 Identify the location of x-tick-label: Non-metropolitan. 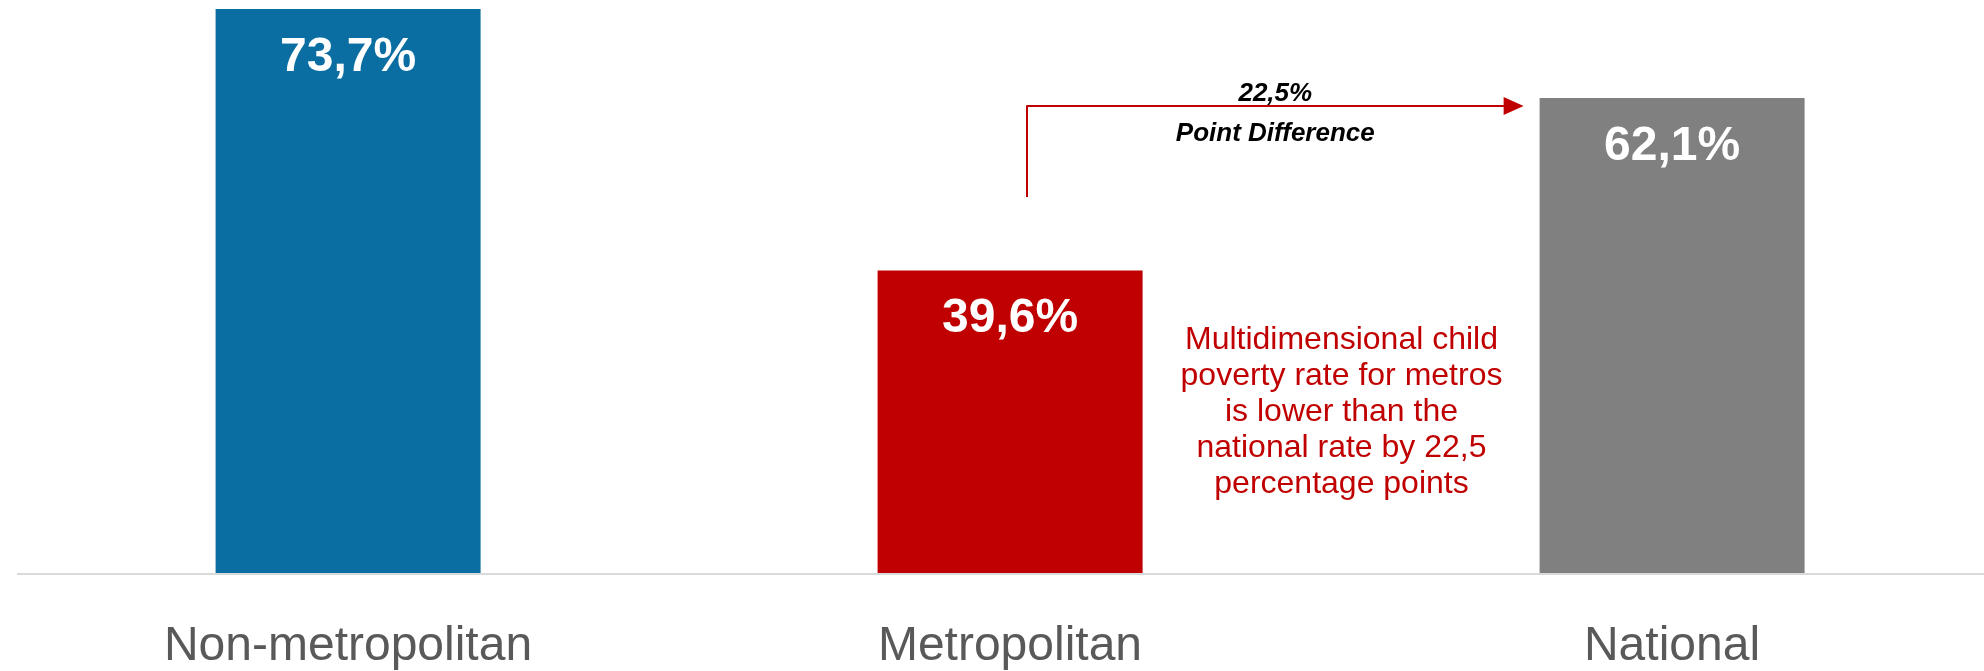
(348, 644).